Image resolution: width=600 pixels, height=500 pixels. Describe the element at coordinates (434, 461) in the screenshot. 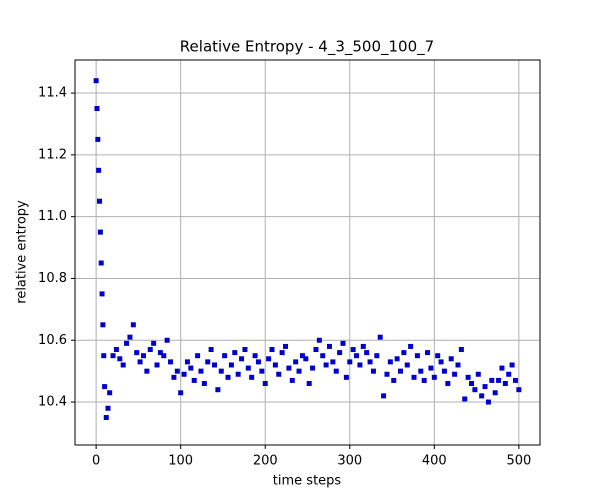

I see `x-tick-label: 400` at that location.